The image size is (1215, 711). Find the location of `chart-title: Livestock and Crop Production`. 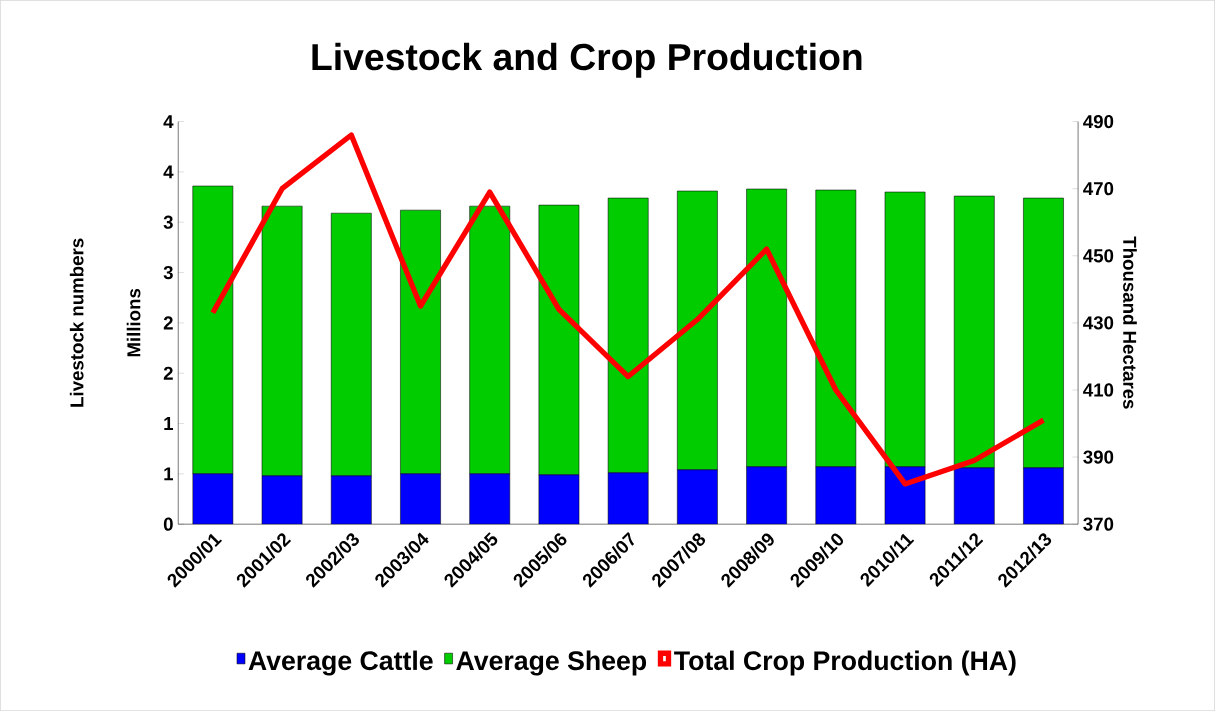

chart-title: Livestock and Crop Production is located at coordinates (587, 60).